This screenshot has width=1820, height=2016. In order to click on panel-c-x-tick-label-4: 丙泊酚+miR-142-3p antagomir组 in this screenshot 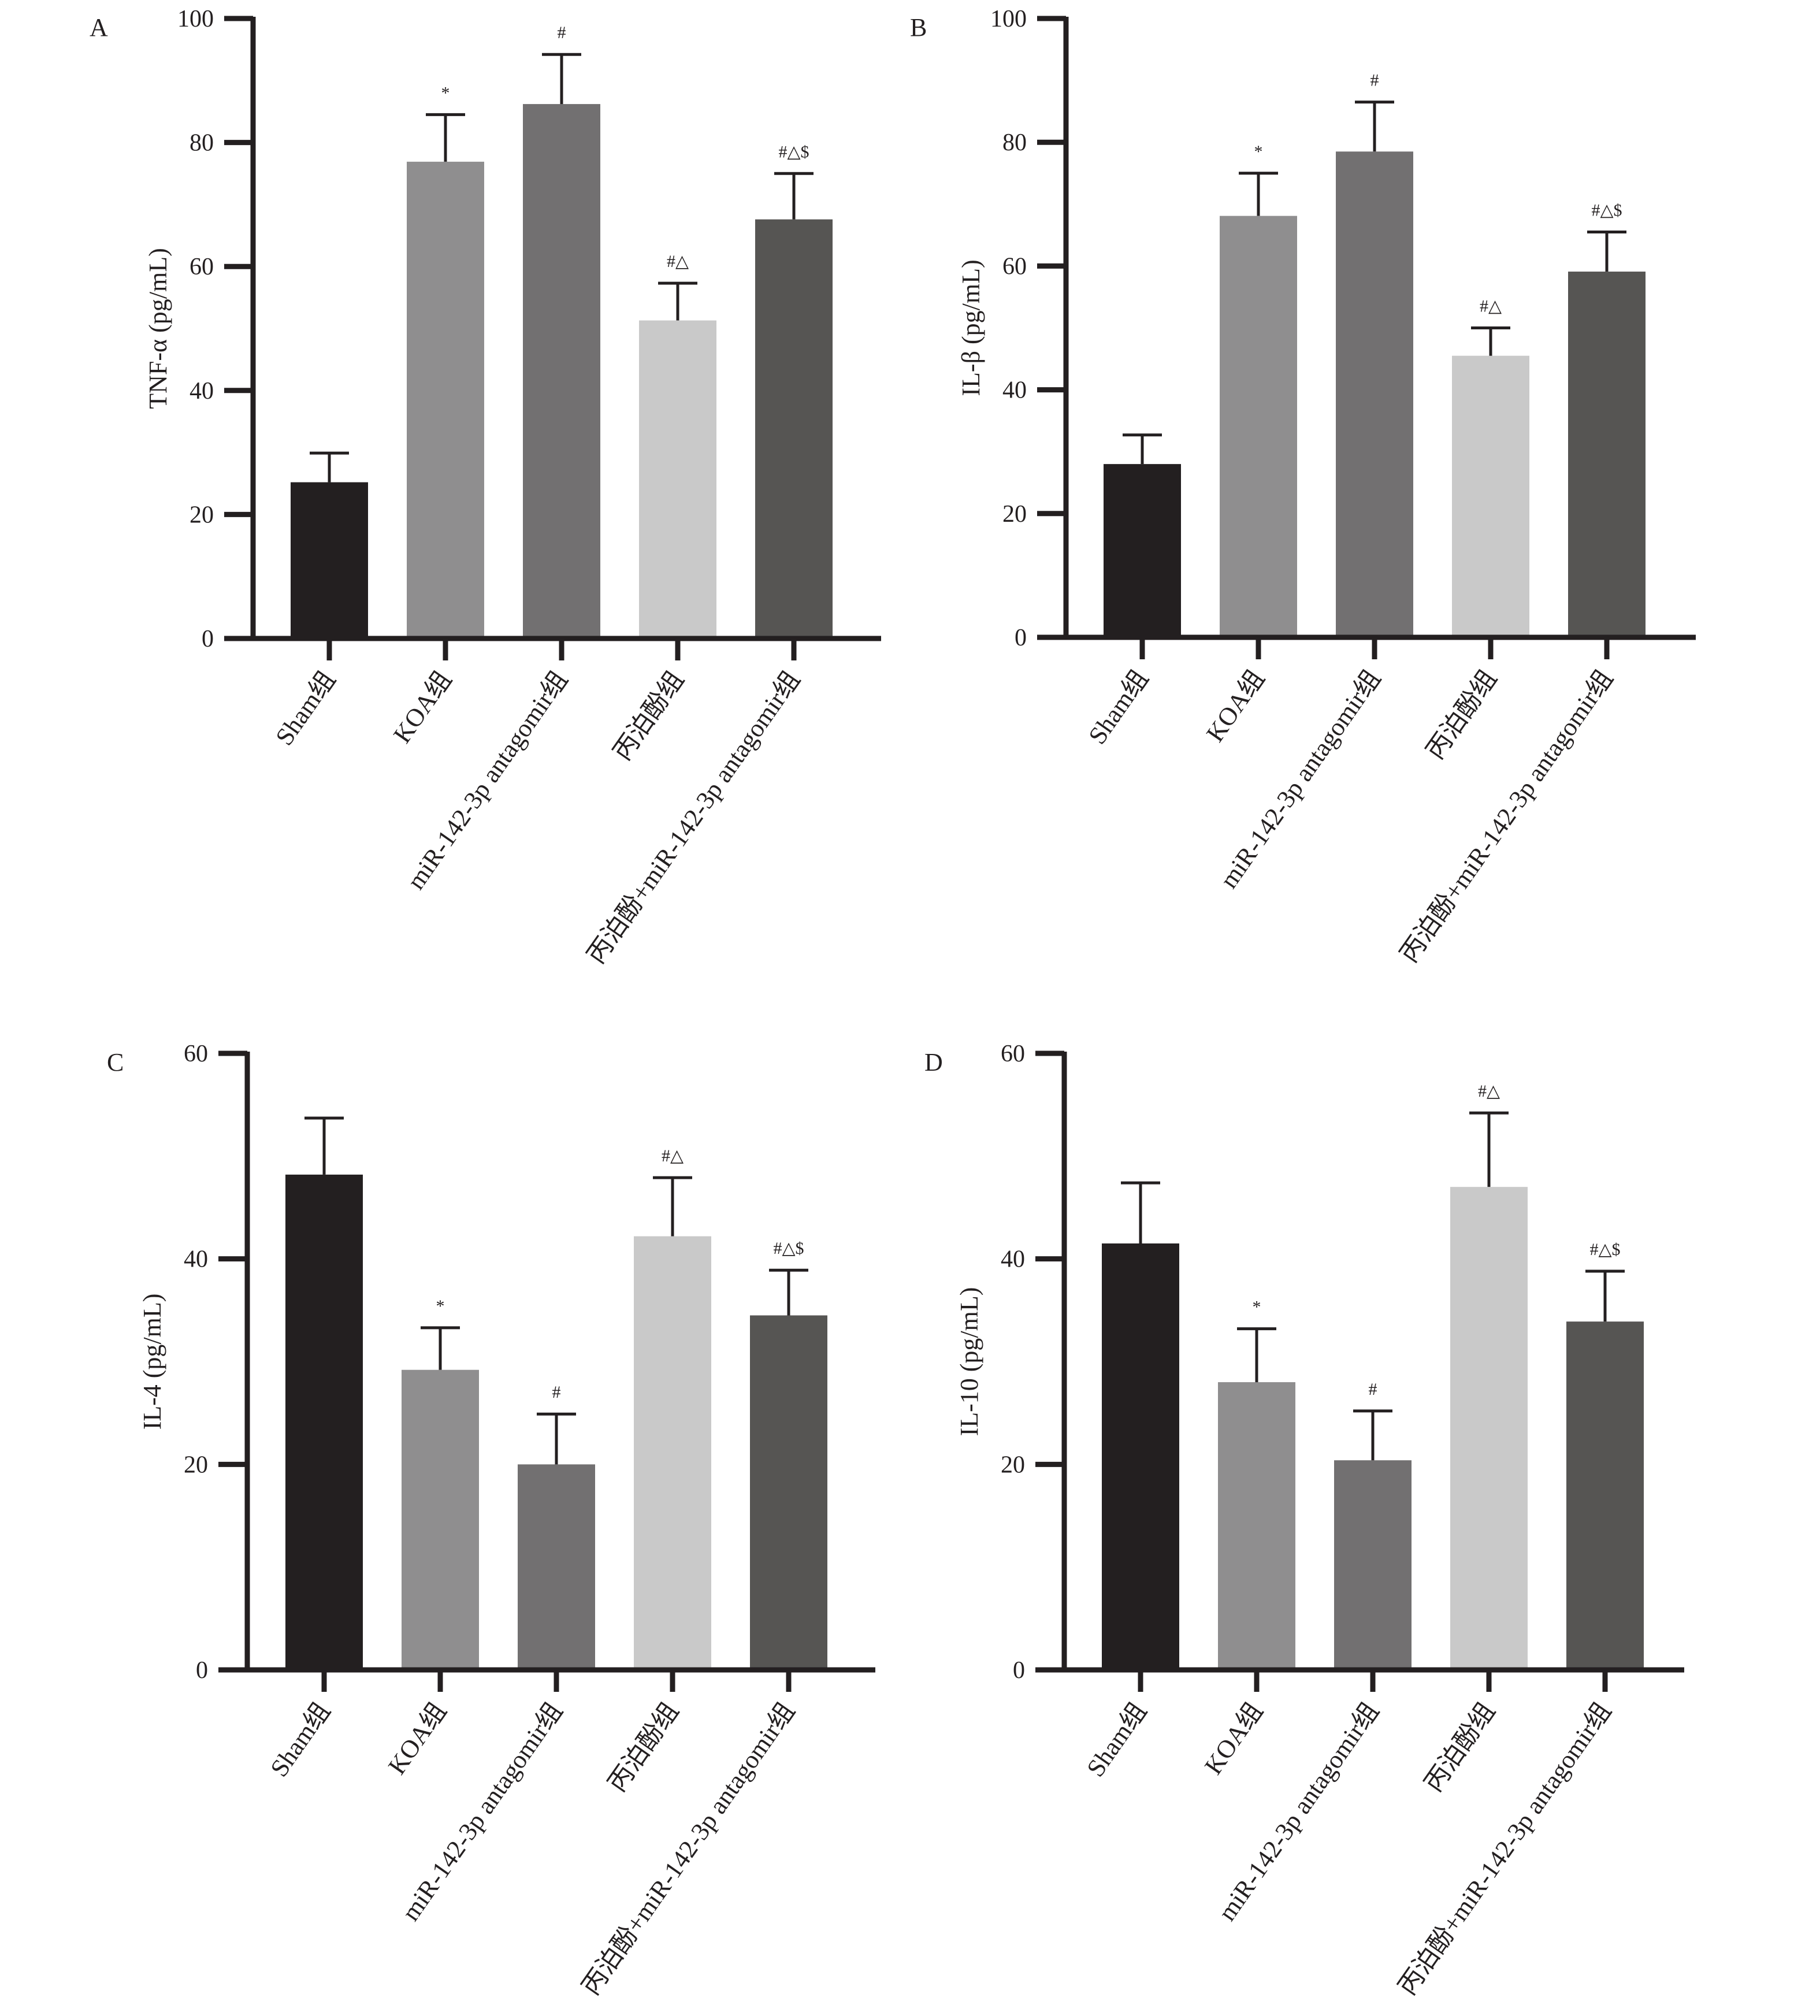, I will do `click(688, 1849)`.